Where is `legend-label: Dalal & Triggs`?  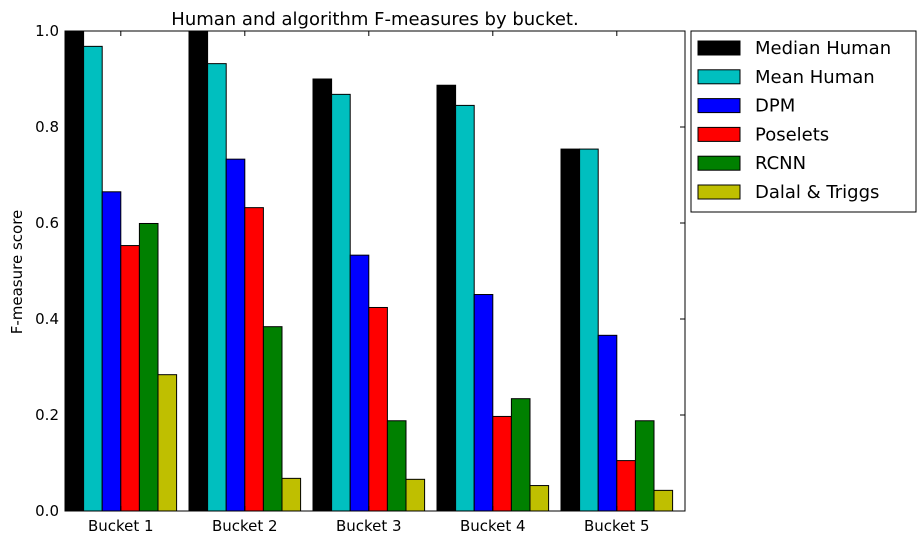
legend-label: Dalal & Triggs is located at coordinates (817, 192).